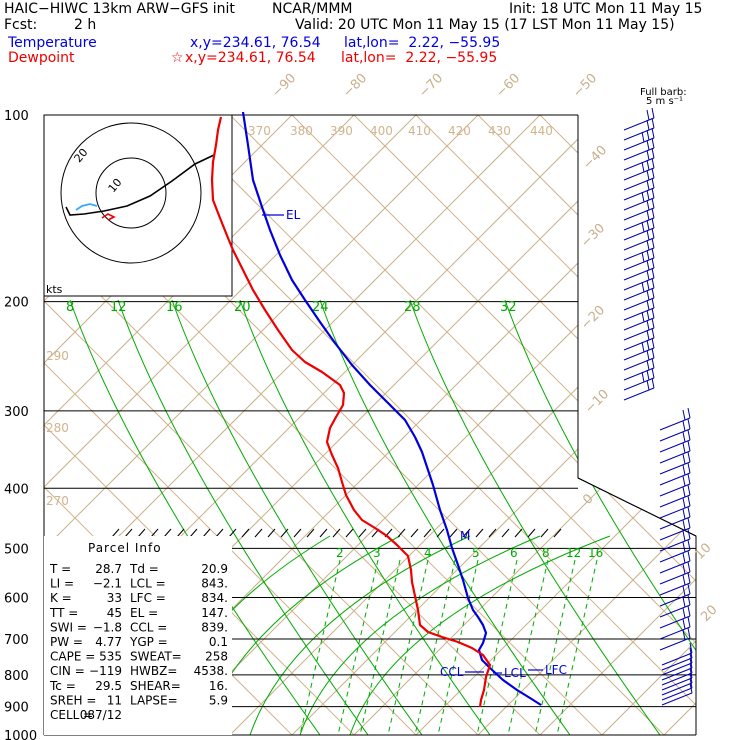 The image size is (740, 740). I want to click on parcel-info-cell: T =, so click(60, 569).